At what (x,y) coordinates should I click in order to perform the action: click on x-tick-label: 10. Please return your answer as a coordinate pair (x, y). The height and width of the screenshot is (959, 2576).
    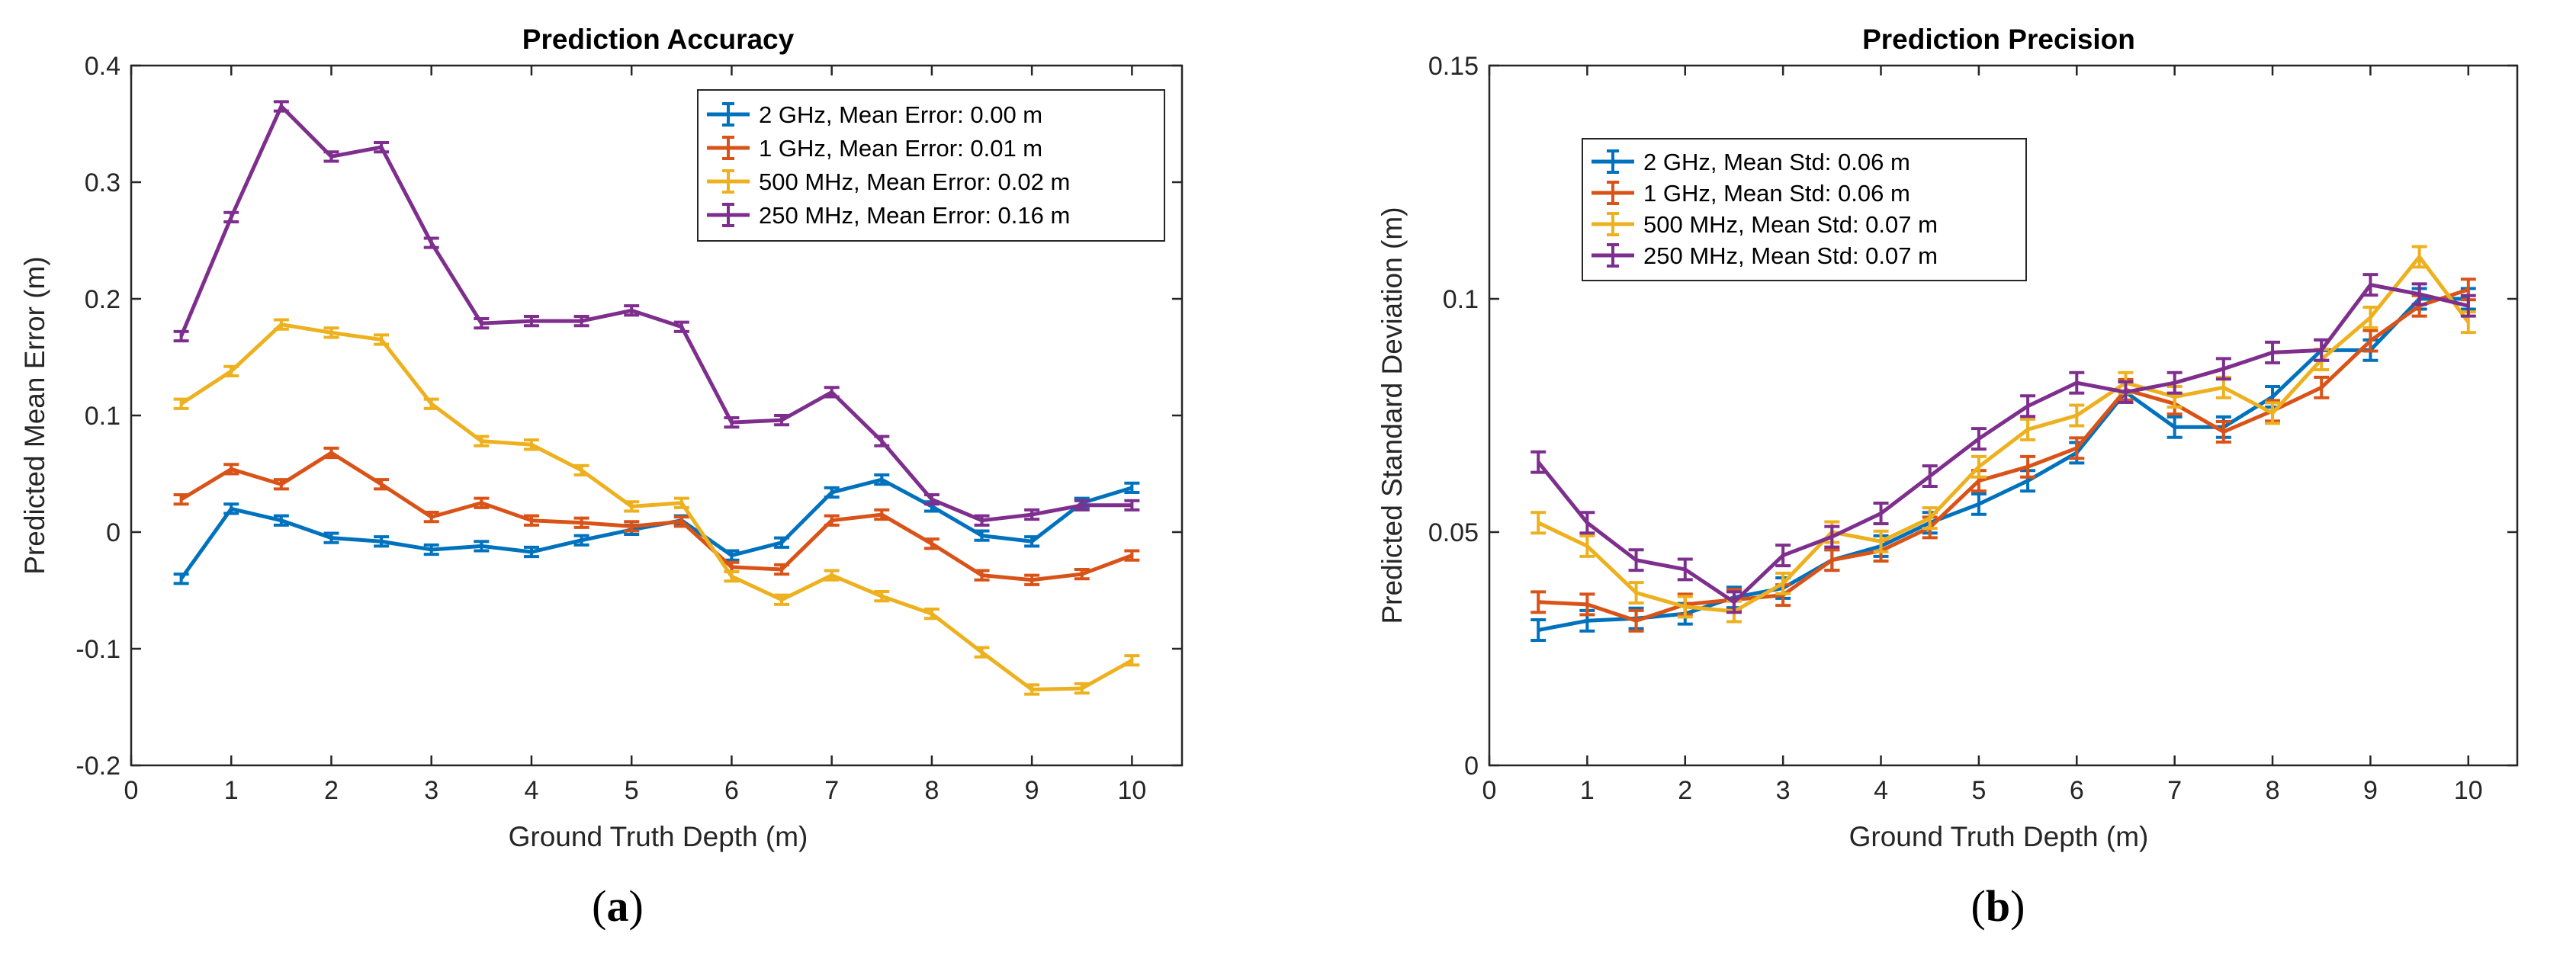
    Looking at the image, I should click on (1131, 790).